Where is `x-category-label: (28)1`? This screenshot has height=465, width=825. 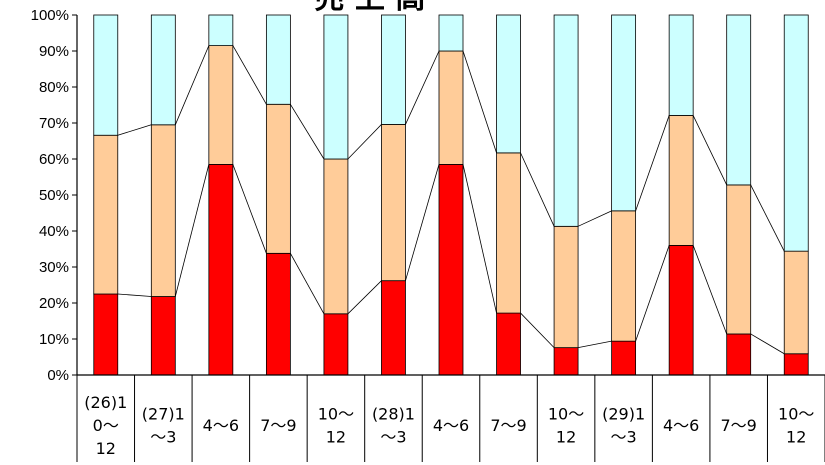
x-category-label: (28)1 is located at coordinates (393, 414).